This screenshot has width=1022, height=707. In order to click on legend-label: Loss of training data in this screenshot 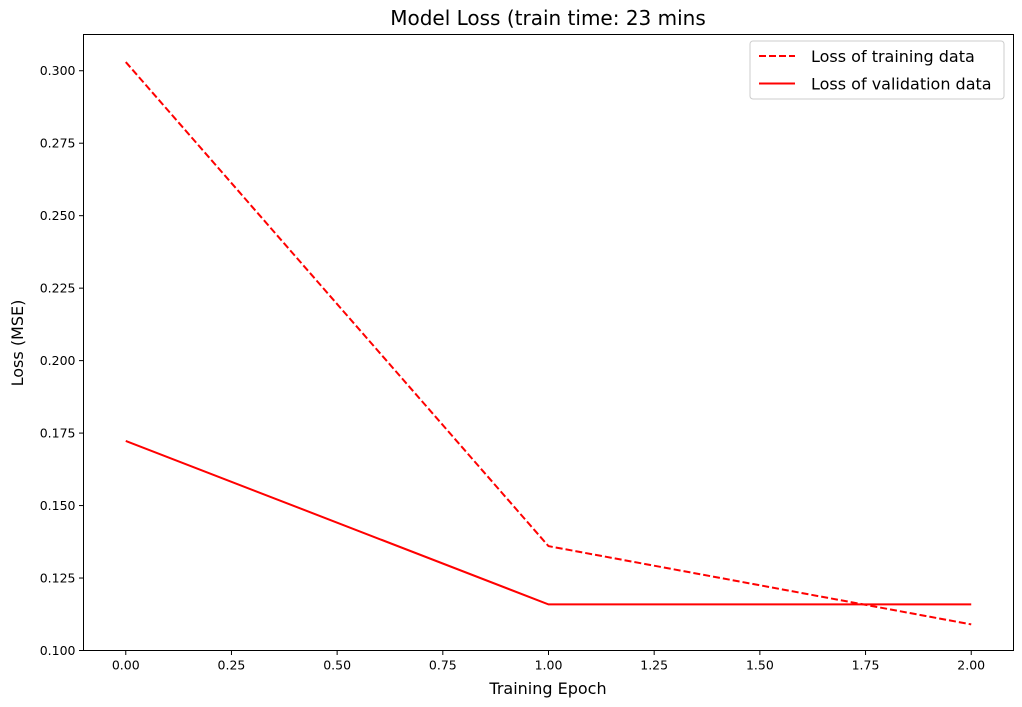, I will do `click(893, 56)`.